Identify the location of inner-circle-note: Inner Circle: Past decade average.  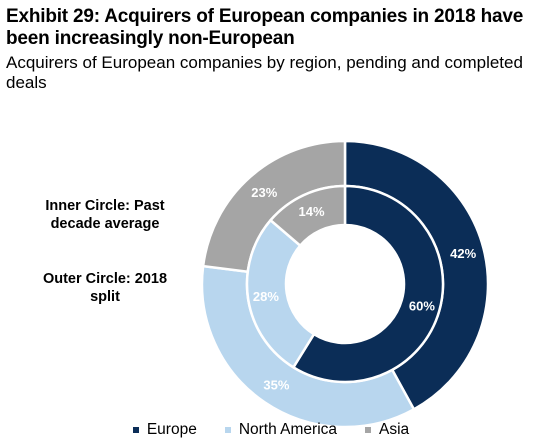
(105, 215).